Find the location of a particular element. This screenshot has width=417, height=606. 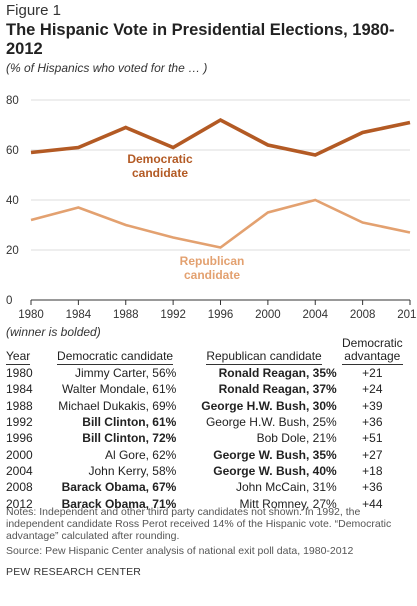

cell-year: 2012 is located at coordinates (19, 503).